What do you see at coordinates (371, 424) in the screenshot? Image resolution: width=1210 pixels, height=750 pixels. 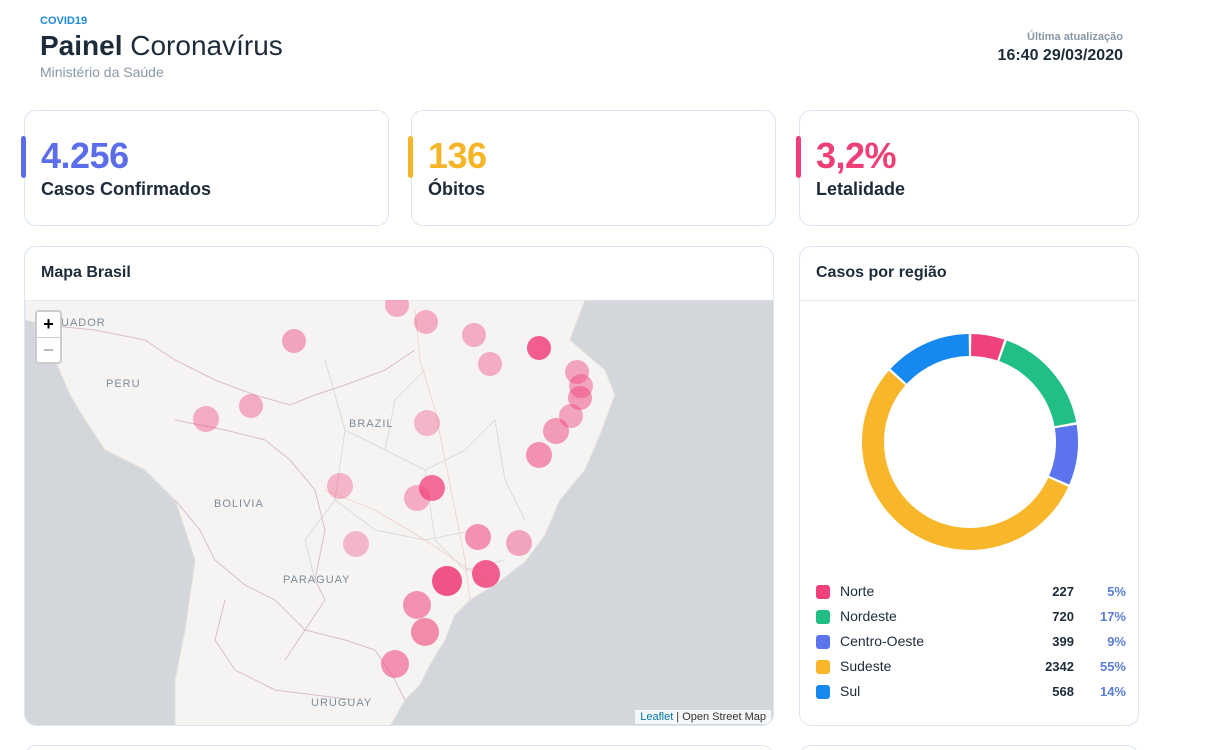 I see `map-label-brazil: BRAZIL` at bounding box center [371, 424].